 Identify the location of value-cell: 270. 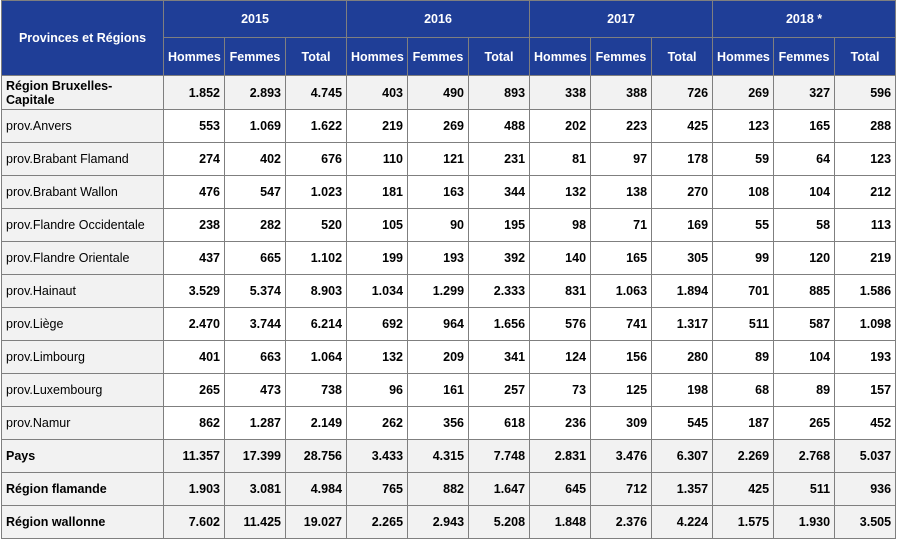
(682, 192).